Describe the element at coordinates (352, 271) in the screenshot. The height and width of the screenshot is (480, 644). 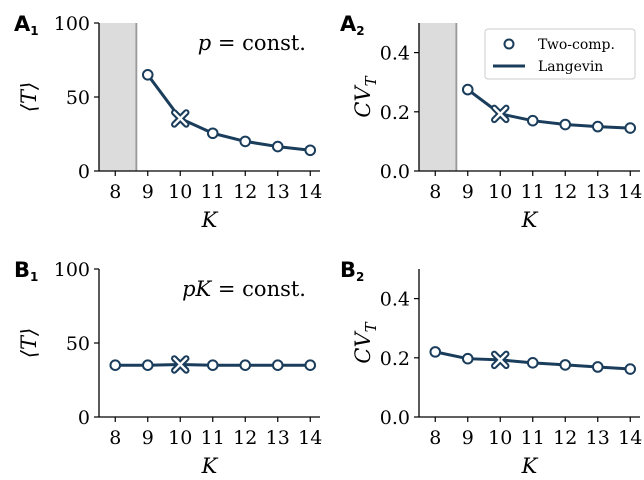
I see `panel-letter: B2` at that location.